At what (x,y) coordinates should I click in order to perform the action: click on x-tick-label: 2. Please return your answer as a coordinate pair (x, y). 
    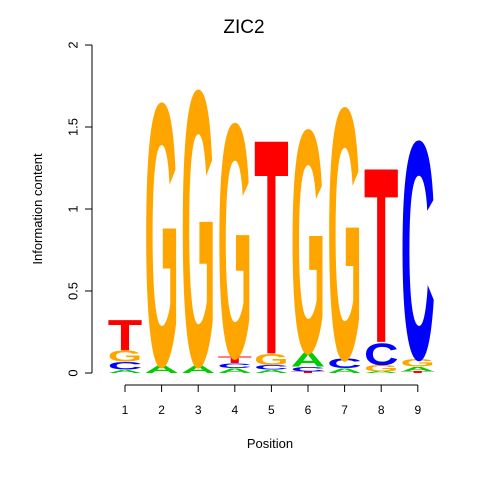
    Looking at the image, I should click on (161, 410).